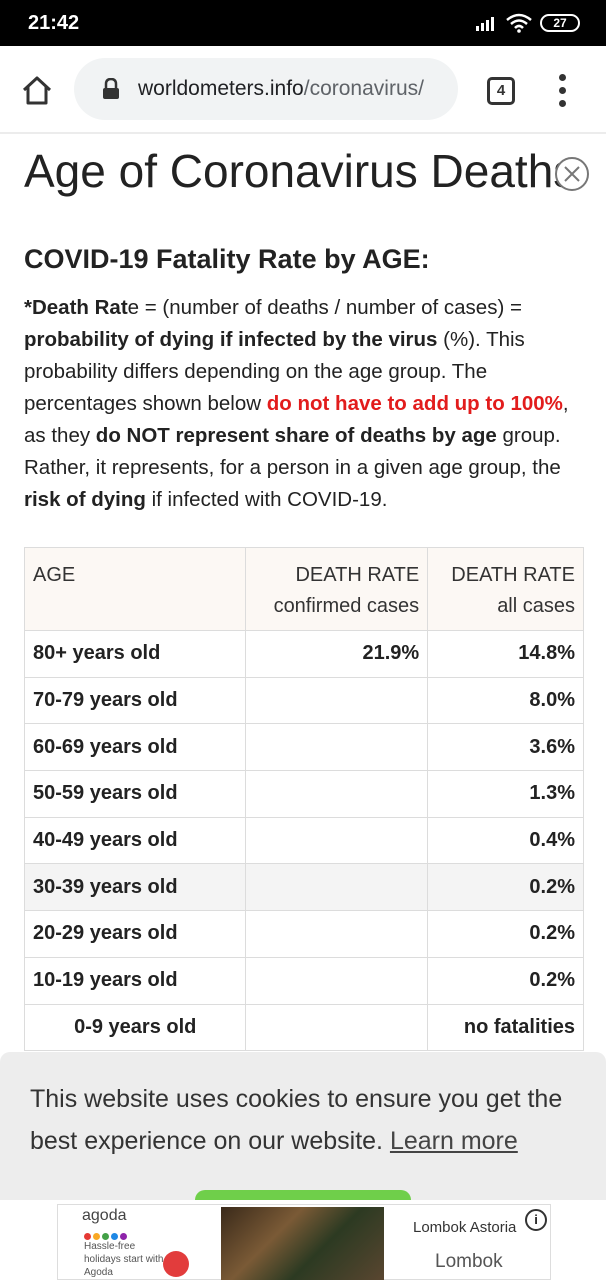 Image resolution: width=606 pixels, height=1280 pixels. I want to click on cell-age: 30-39 years old, so click(135, 887).